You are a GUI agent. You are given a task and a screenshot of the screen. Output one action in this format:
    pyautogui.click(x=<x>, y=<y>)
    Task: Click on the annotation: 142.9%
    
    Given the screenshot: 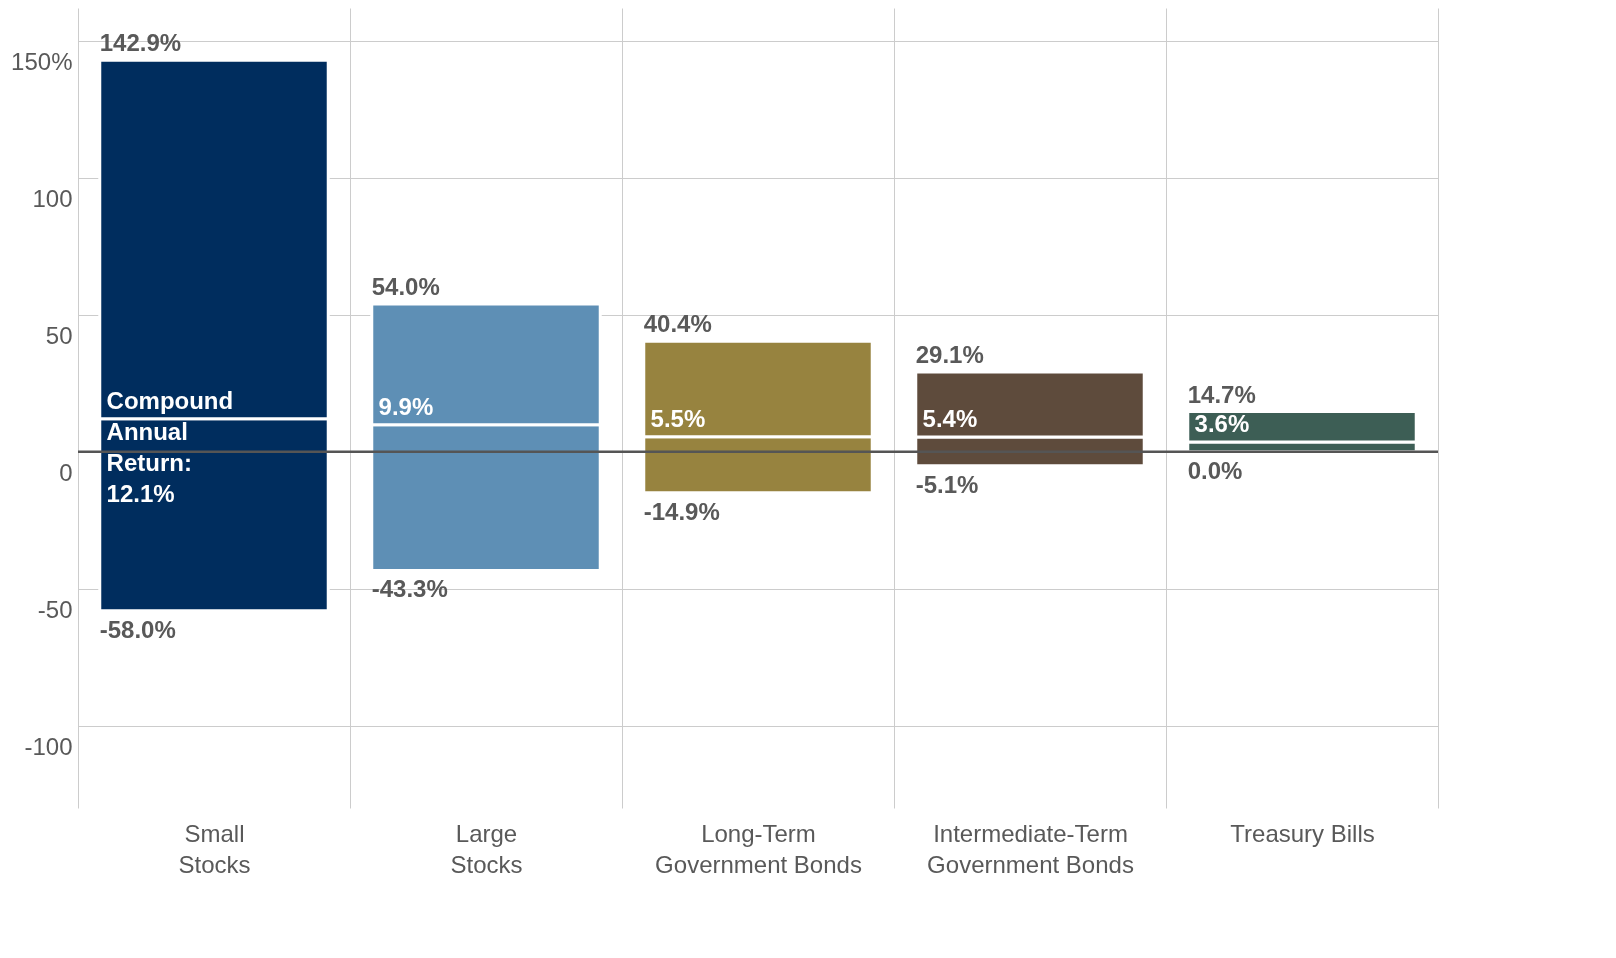 What is the action you would take?
    pyautogui.click(x=140, y=43)
    